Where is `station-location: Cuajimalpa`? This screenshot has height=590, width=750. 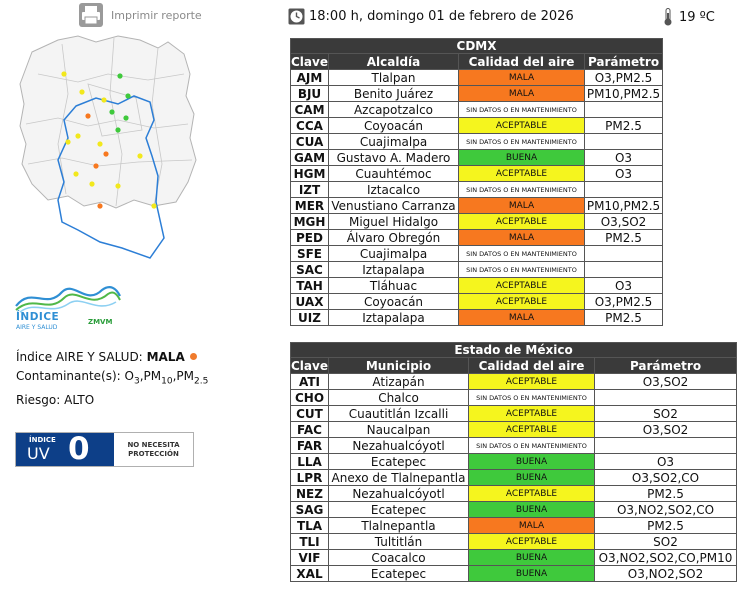 station-location: Cuajimalpa is located at coordinates (393, 253).